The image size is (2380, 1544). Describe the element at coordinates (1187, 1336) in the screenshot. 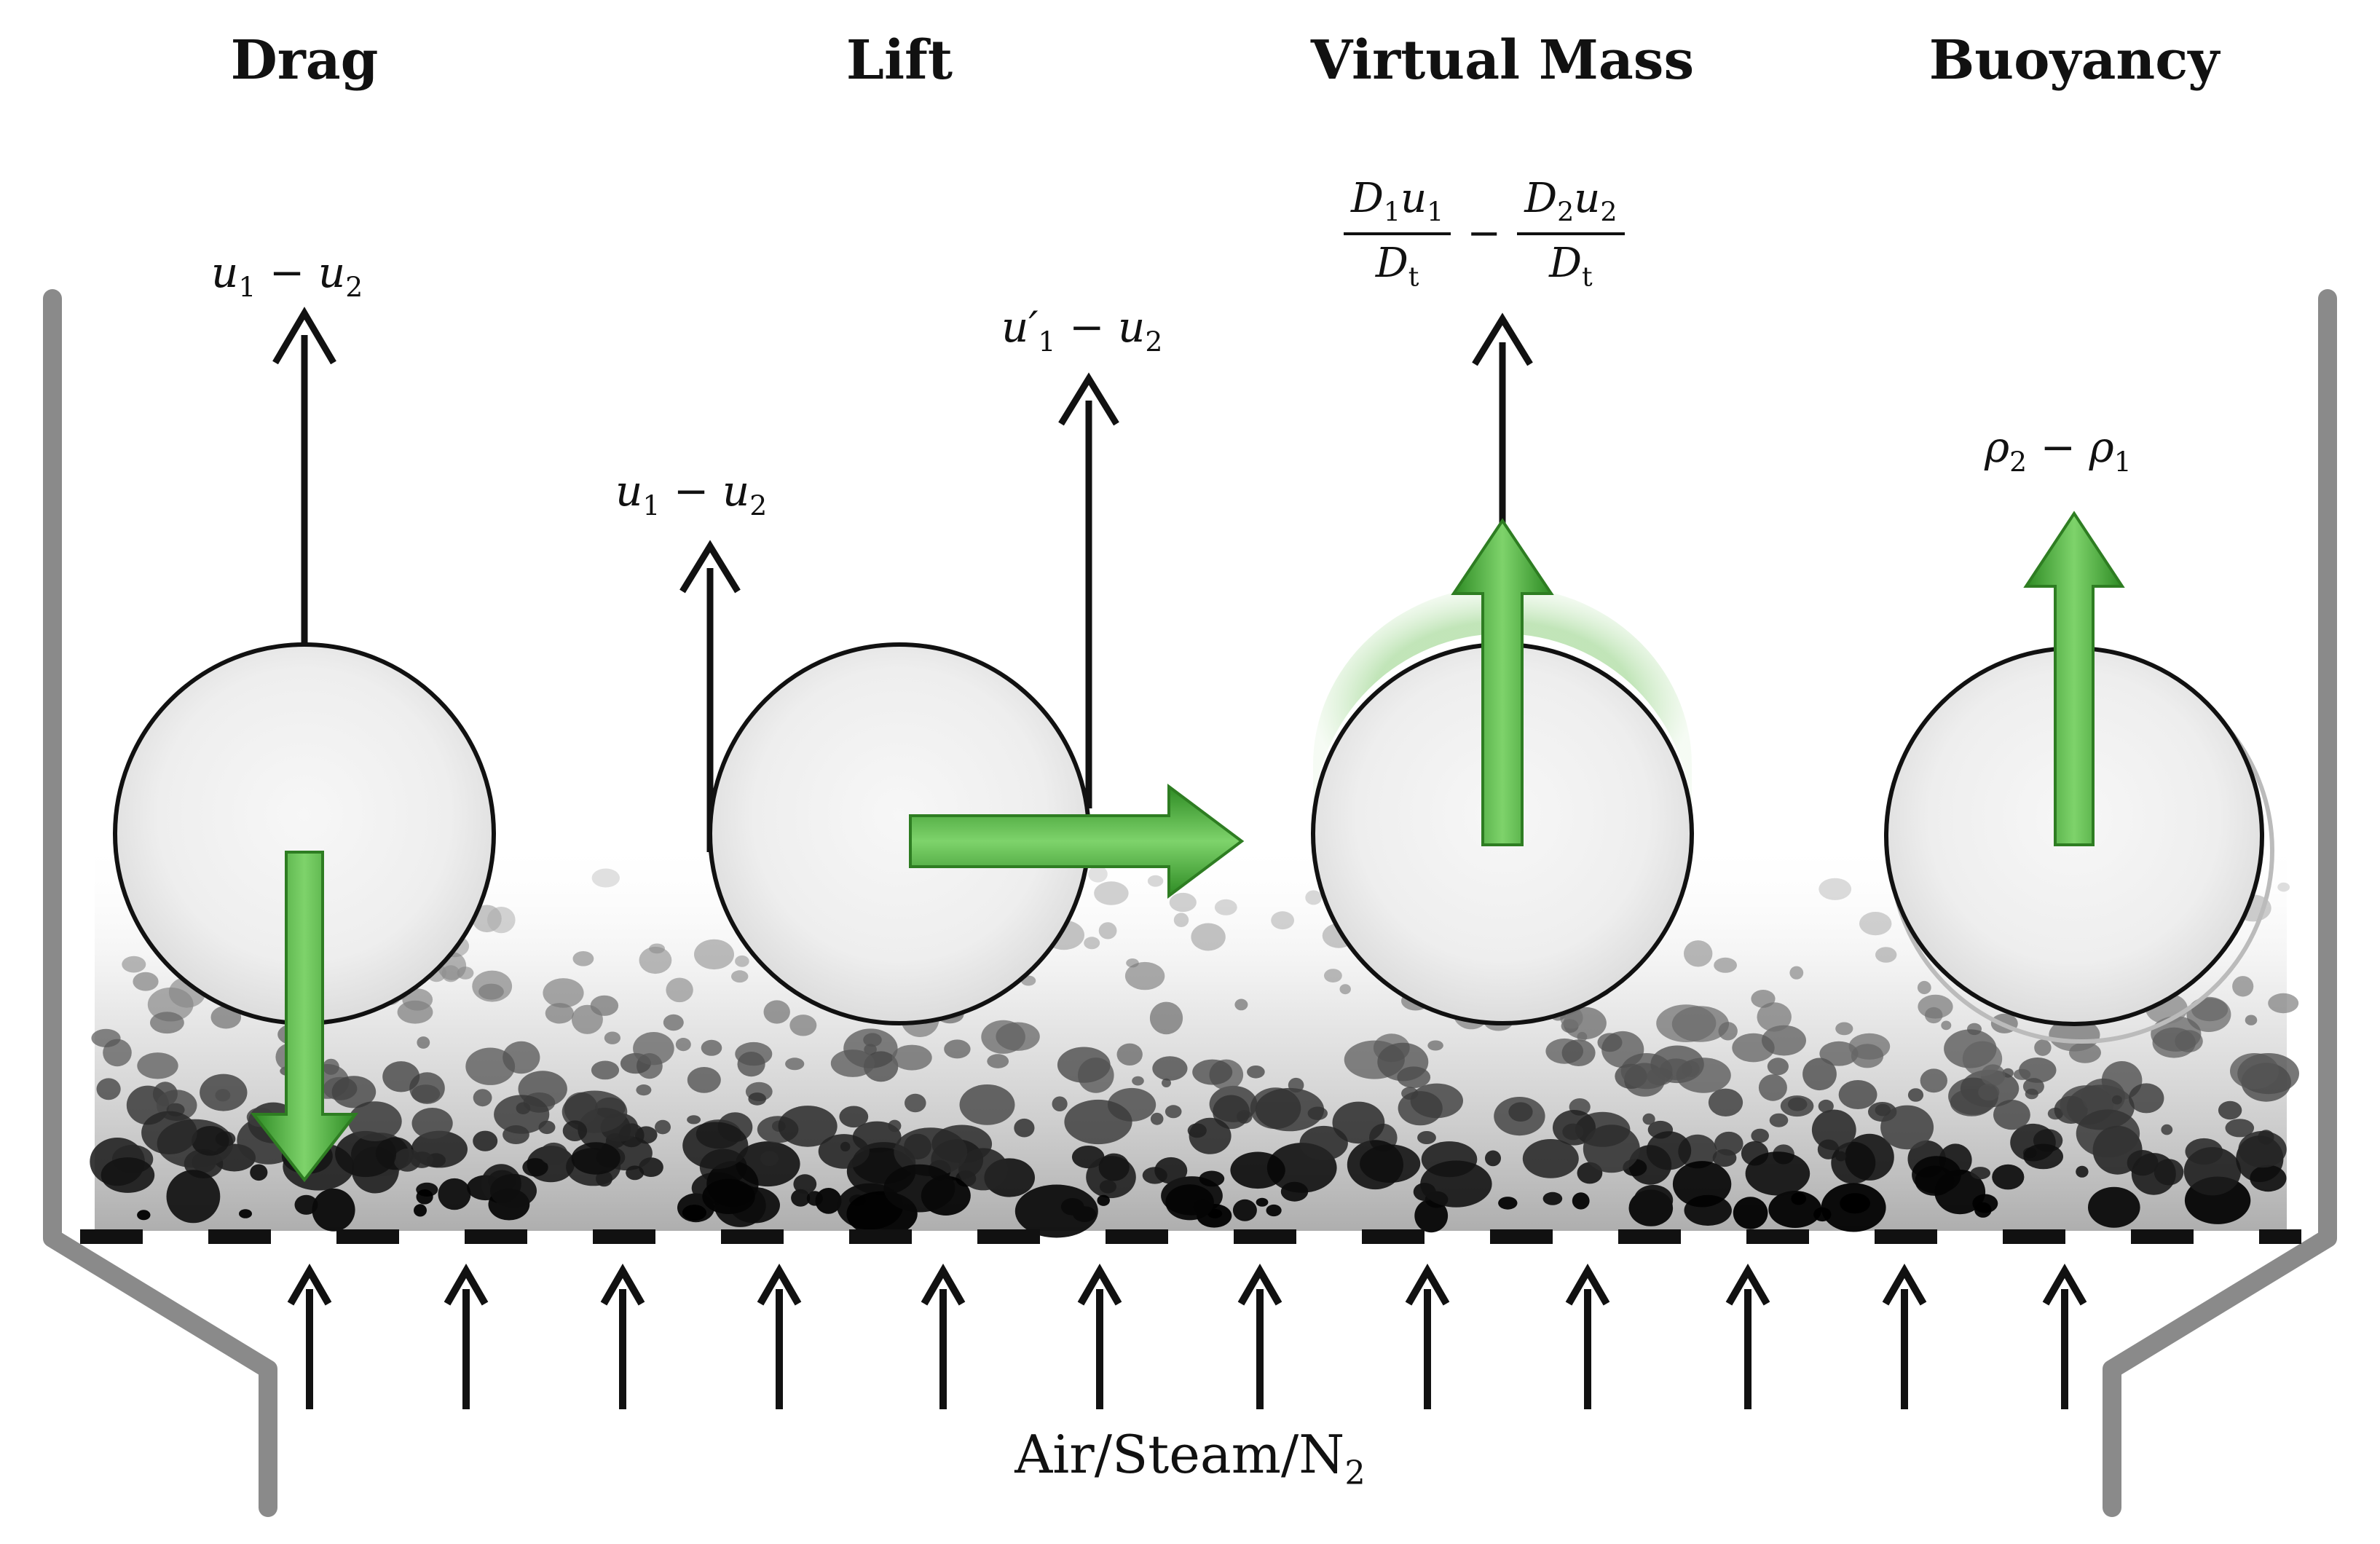

I see `inlet-arrows` at that location.